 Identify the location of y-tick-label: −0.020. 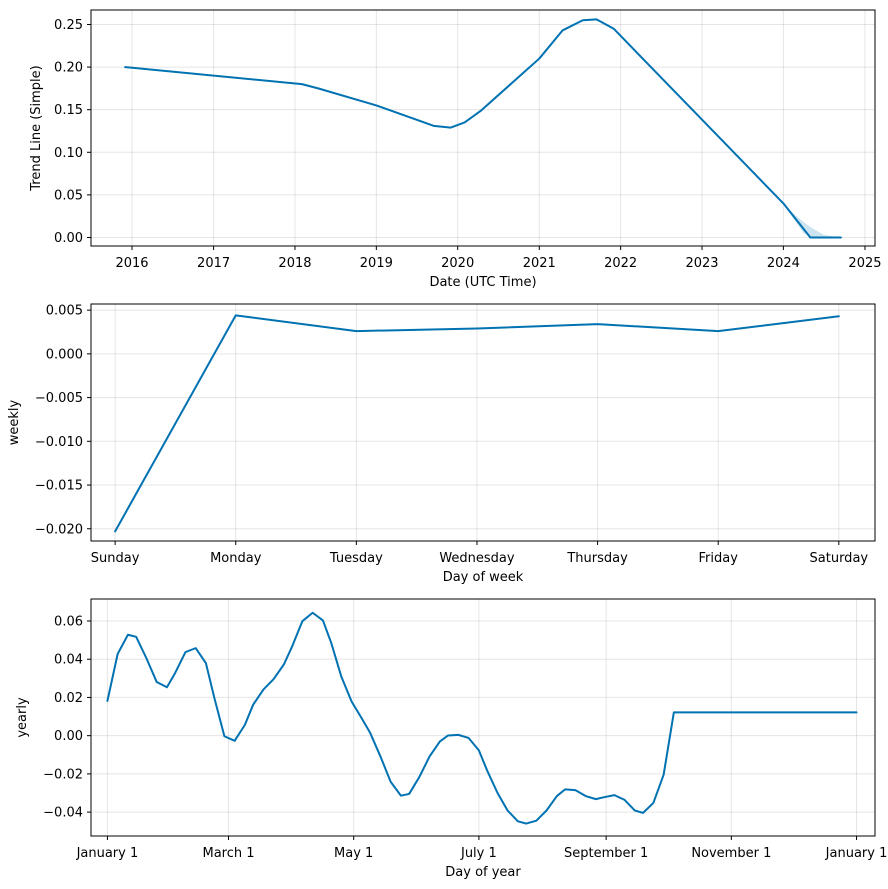
(59, 529).